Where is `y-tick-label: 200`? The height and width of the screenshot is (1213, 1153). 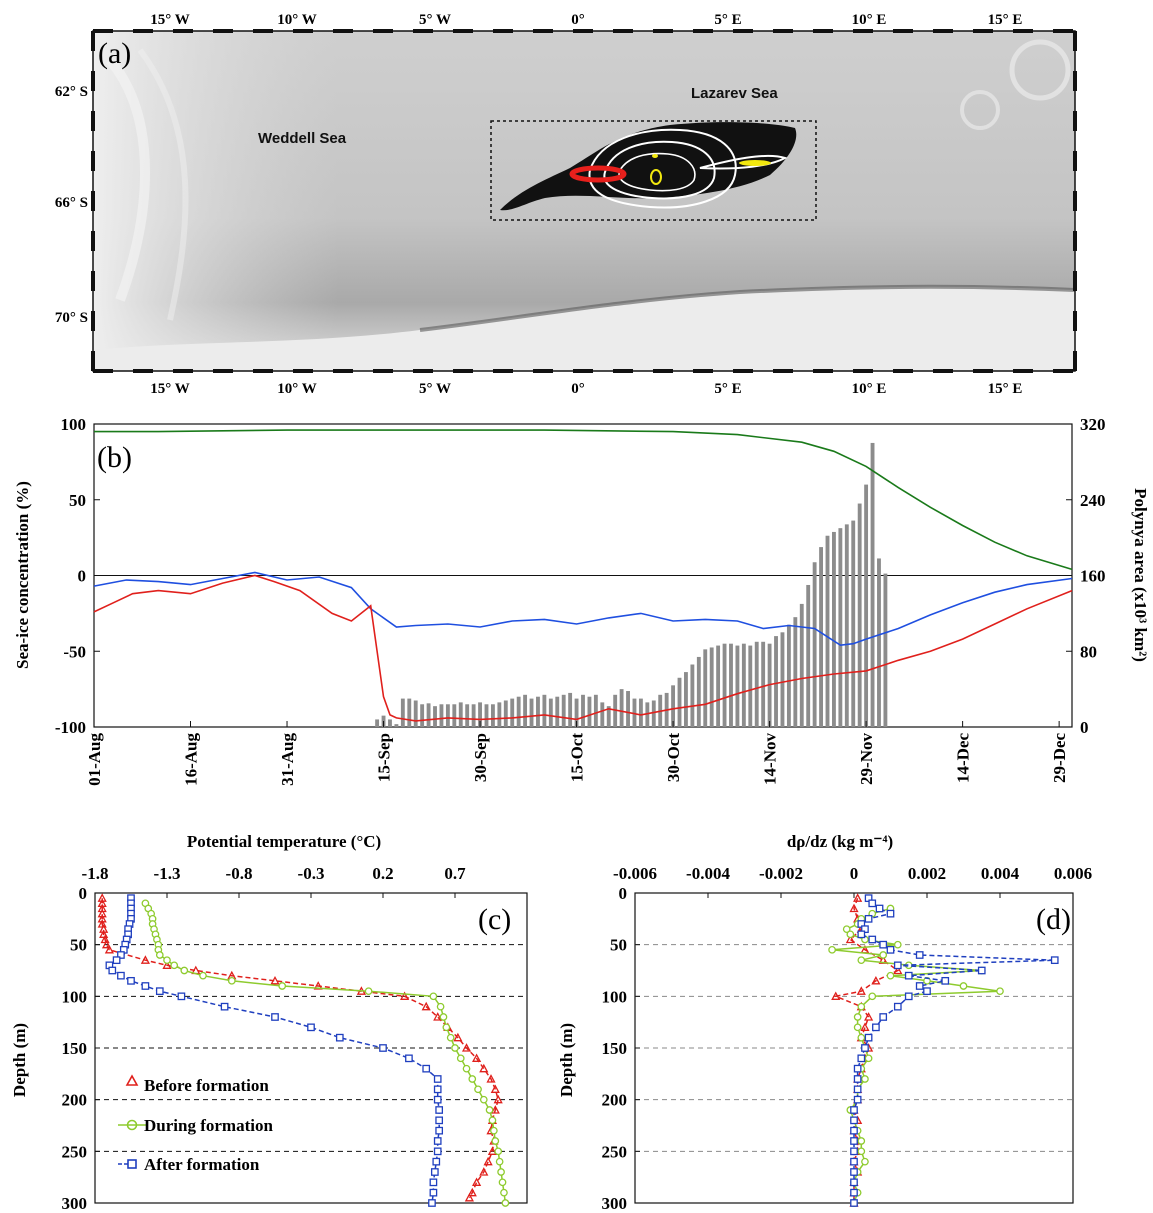 y-tick-label: 200 is located at coordinates (75, 1100).